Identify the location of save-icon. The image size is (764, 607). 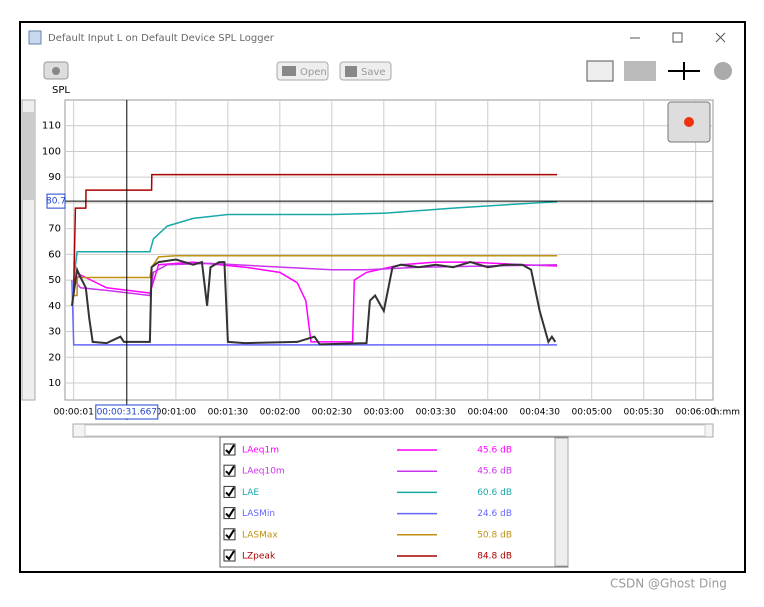
(351, 71).